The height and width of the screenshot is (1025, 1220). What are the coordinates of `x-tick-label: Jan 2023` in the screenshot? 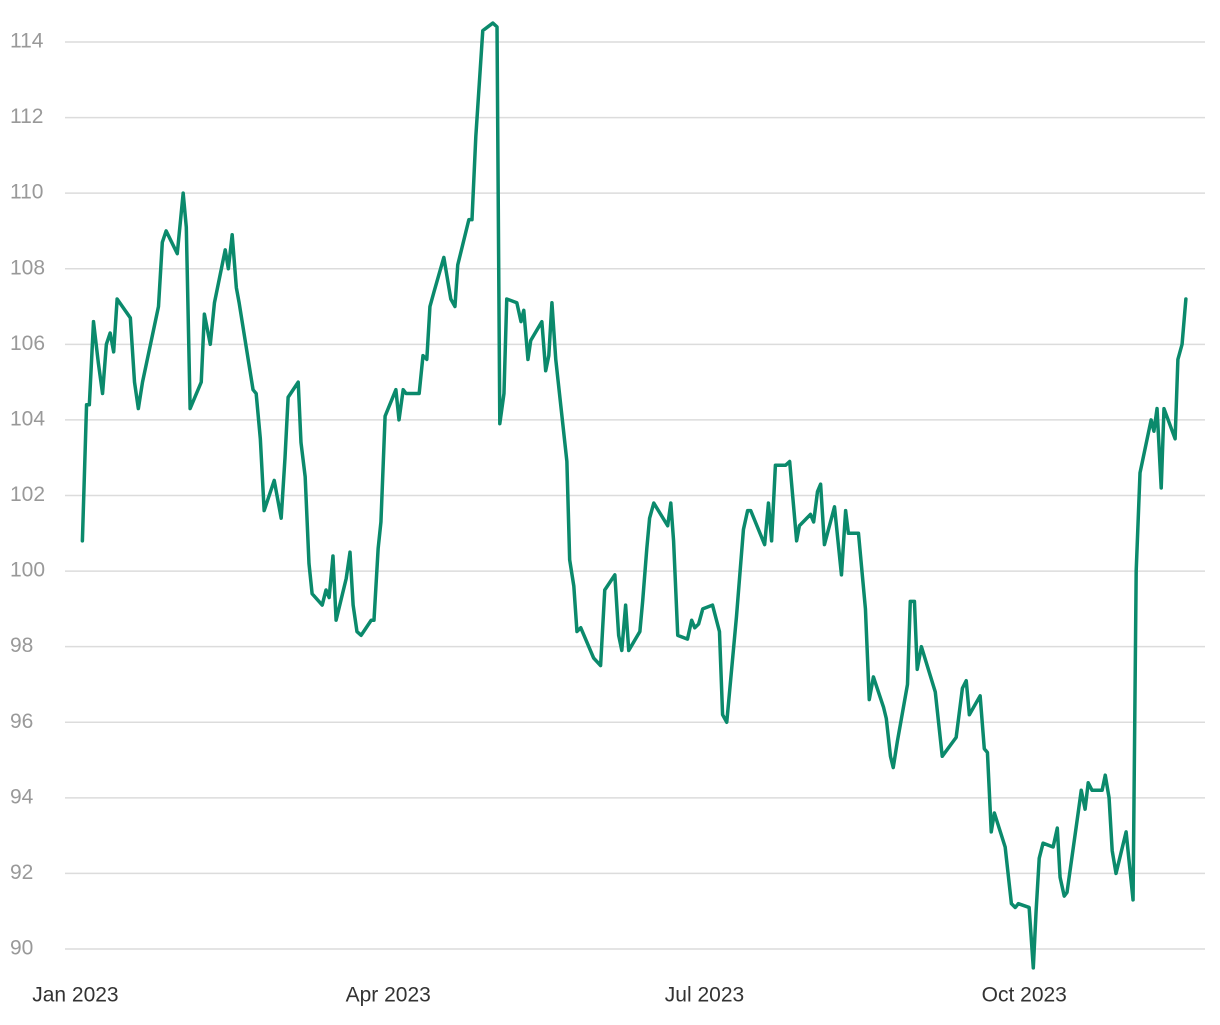 It's located at (75, 995).